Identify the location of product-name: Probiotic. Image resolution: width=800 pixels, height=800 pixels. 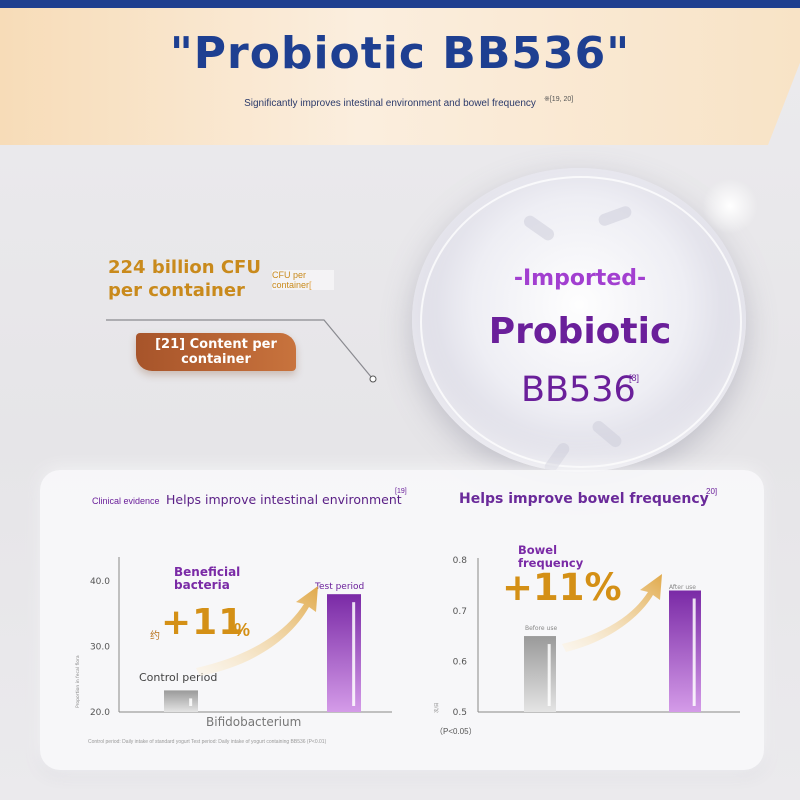
(580, 331).